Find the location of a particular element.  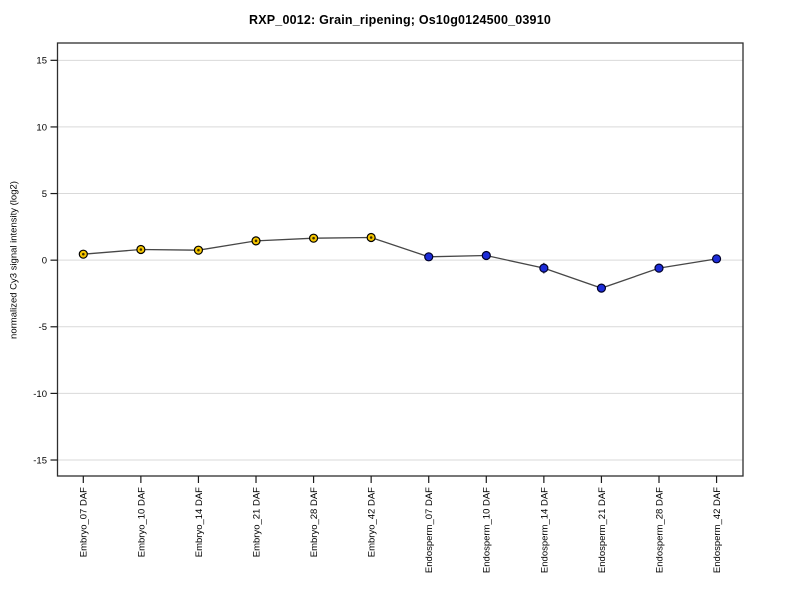

data-point-endosperm-28-daf is located at coordinates (659, 268).